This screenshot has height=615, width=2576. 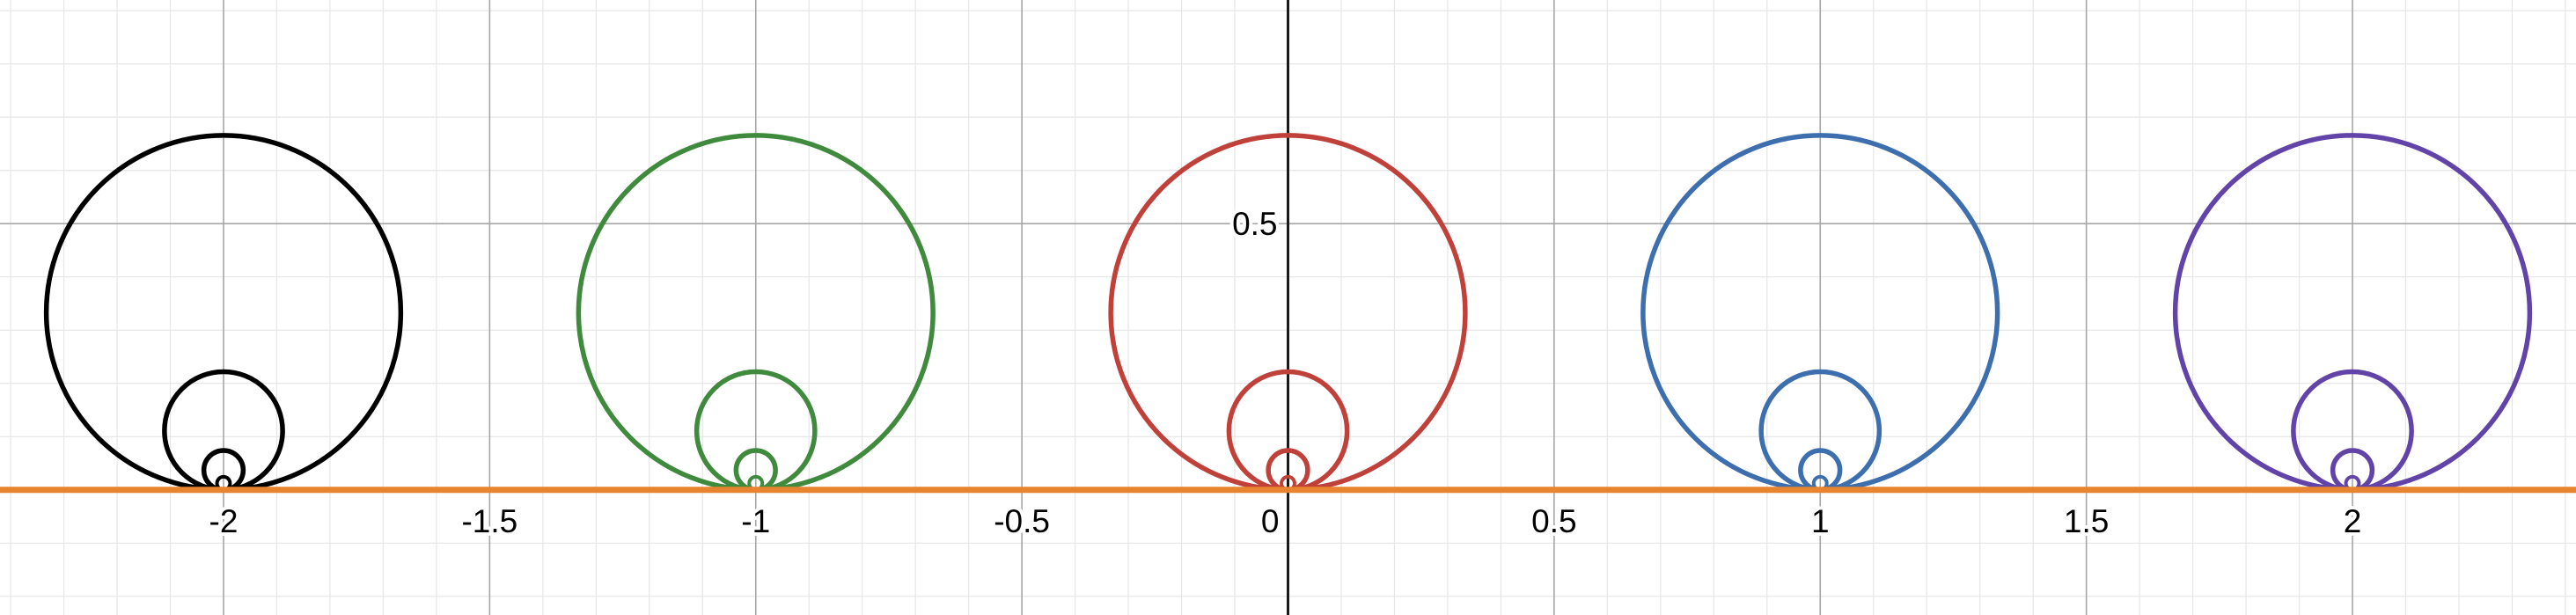 I want to click on x-tick-label: 0, so click(x=1270, y=521).